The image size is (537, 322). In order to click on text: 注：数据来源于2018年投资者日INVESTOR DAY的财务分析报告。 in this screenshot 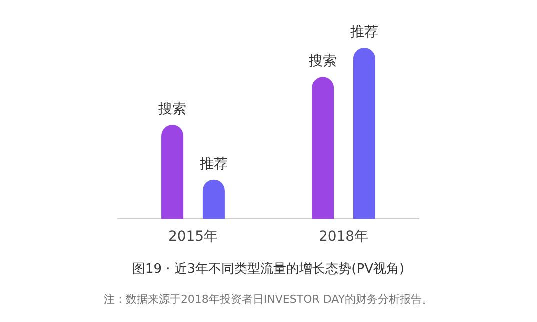, I will do `click(268, 299)`.